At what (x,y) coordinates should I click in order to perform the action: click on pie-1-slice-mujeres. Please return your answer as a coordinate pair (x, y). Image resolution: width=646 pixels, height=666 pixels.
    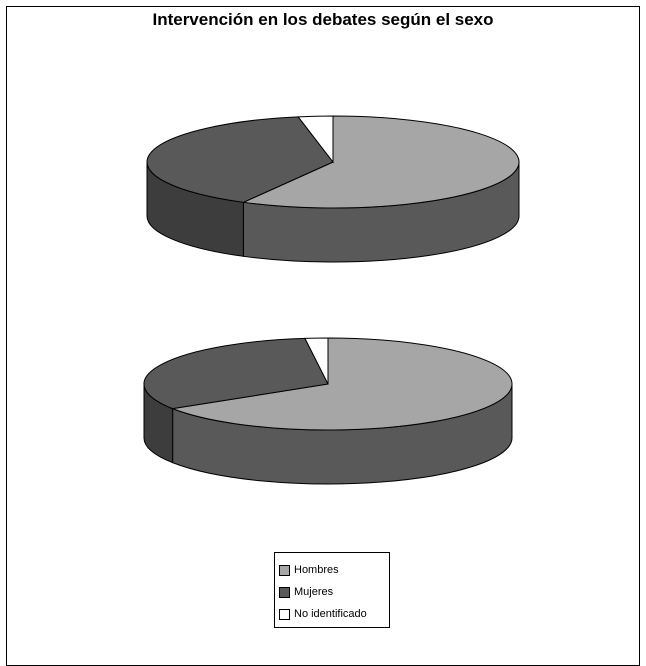
    Looking at the image, I should click on (240, 159).